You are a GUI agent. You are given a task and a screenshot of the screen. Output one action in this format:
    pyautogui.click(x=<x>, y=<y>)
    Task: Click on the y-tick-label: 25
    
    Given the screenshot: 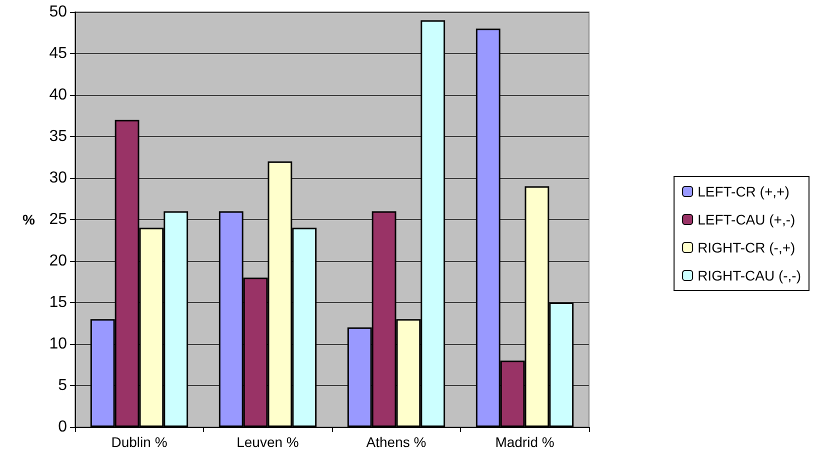 What is the action you would take?
    pyautogui.click(x=58, y=219)
    